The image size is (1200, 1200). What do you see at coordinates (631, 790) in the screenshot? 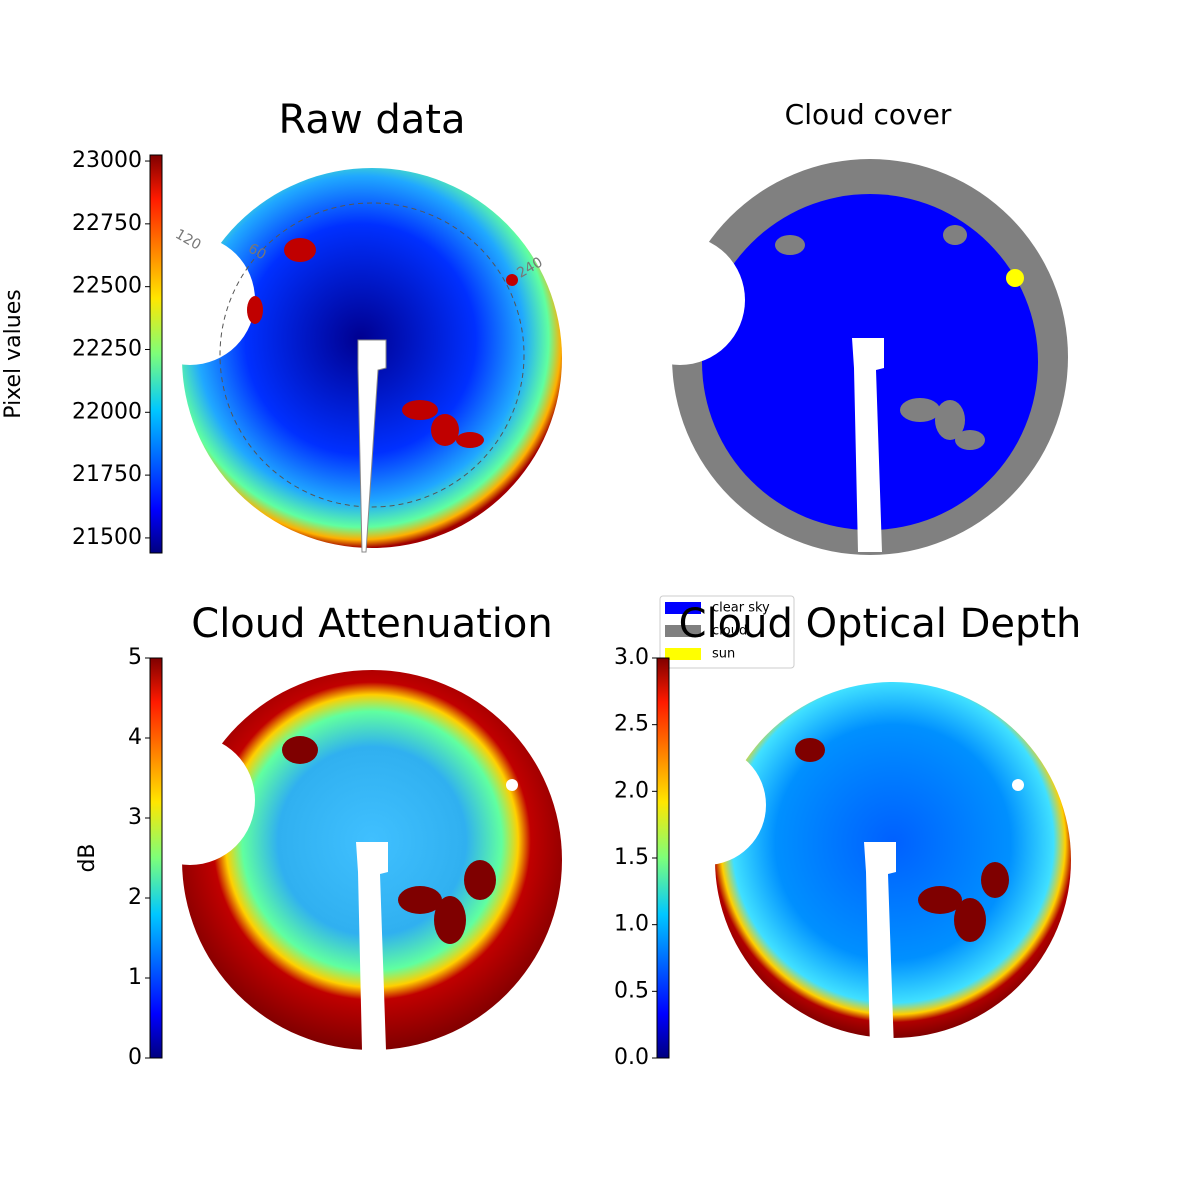
I see `colorbar-tick-label: 2.0` at bounding box center [631, 790].